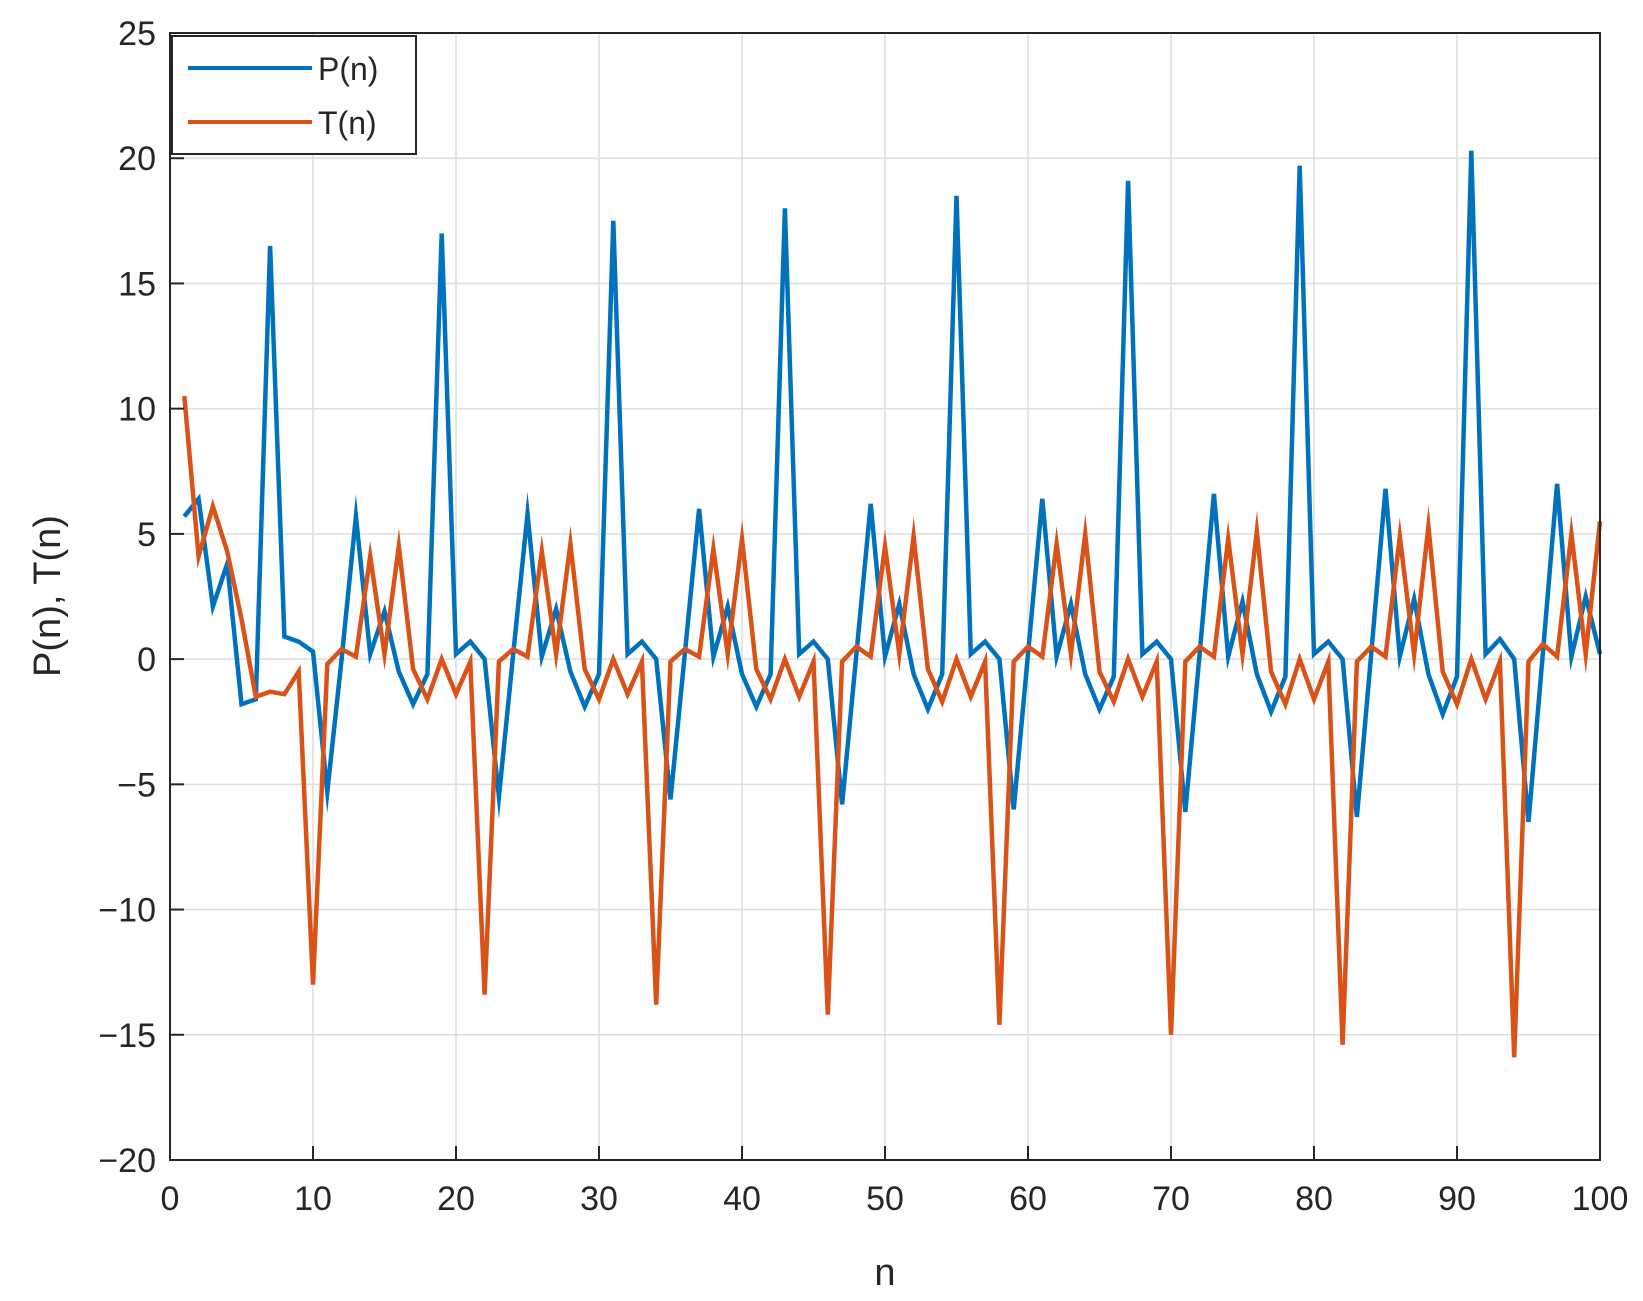 This screenshot has width=1643, height=1301. I want to click on legend-label-t: T(n), so click(347, 123).